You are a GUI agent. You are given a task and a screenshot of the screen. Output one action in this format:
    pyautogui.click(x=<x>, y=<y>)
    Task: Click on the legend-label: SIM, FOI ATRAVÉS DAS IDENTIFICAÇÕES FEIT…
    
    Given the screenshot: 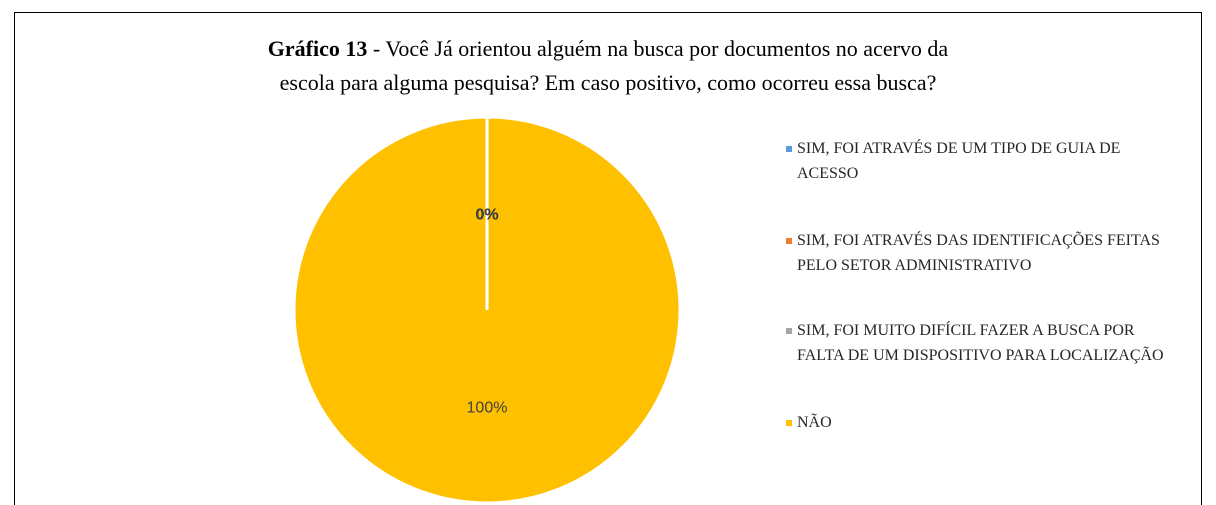 What is the action you would take?
    pyautogui.click(x=978, y=253)
    